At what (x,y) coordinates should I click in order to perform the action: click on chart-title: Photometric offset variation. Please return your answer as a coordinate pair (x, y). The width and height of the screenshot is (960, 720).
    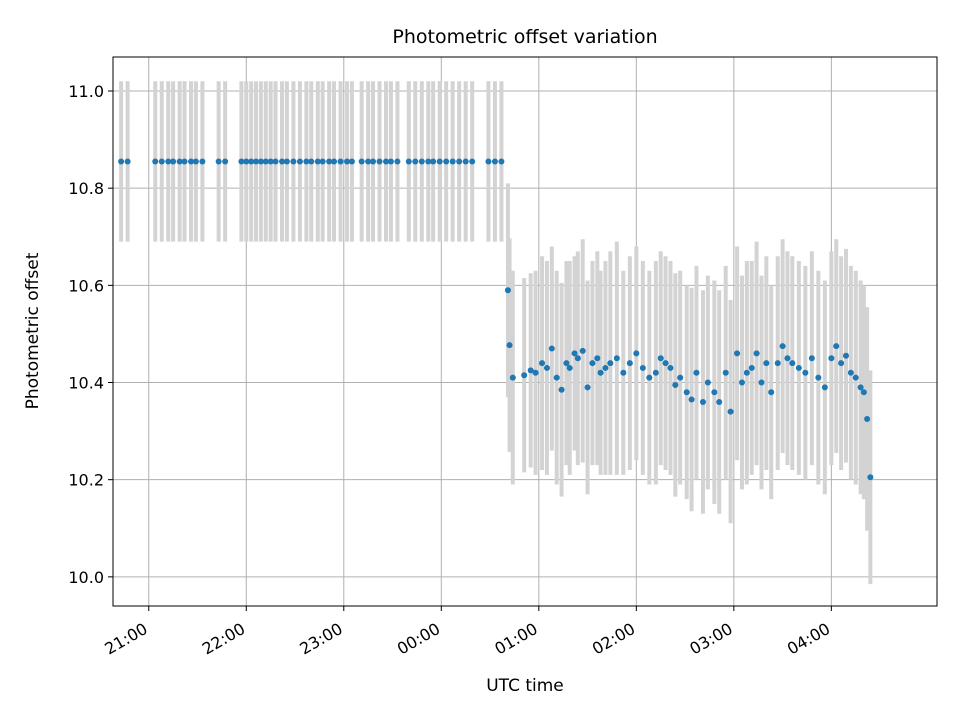
    Looking at the image, I should click on (524, 37).